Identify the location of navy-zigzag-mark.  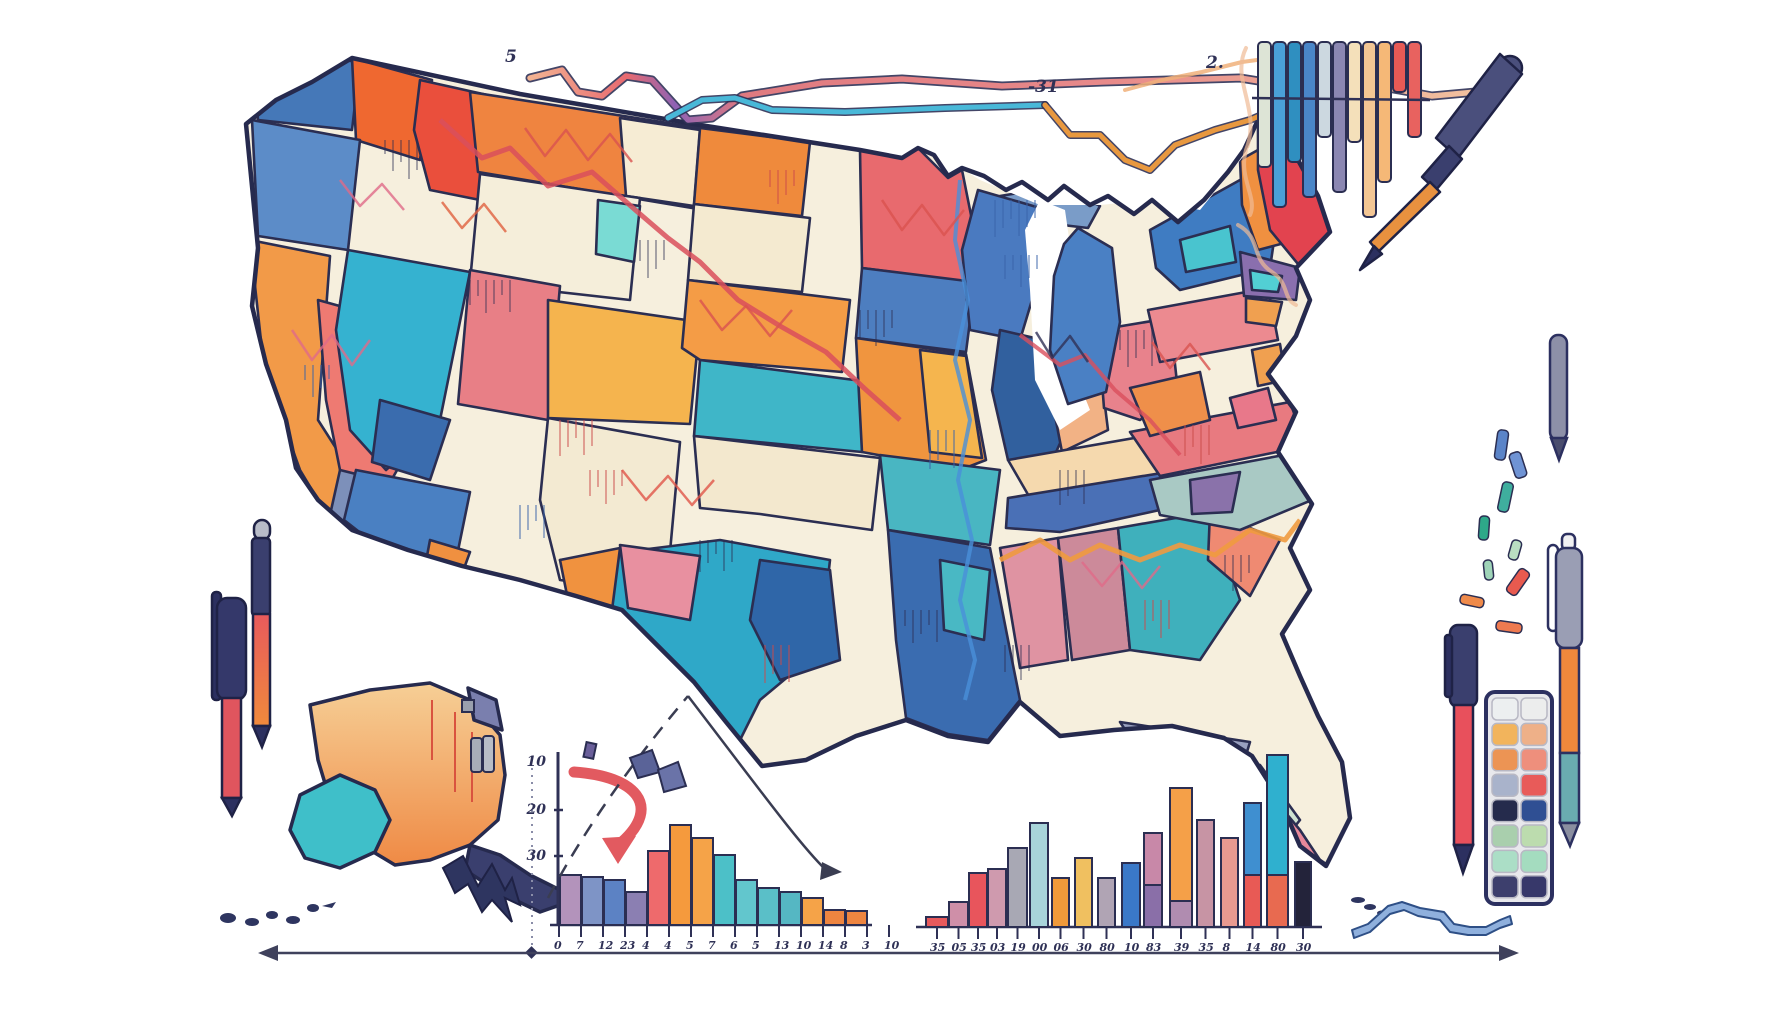
(481, 888).